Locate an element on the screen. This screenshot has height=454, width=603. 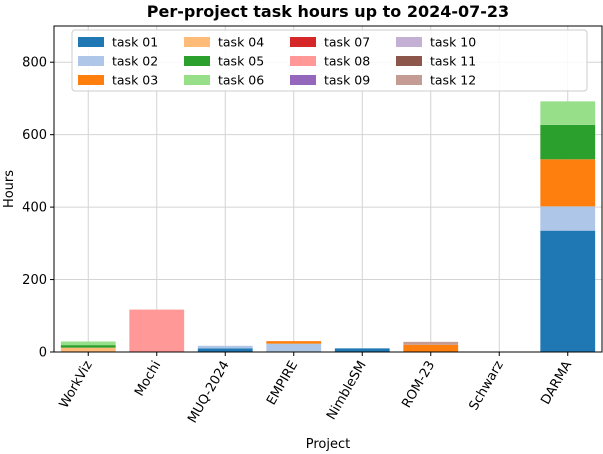
y-axis-ticks: 0 200 400 600 800 is located at coordinates (38, 208).